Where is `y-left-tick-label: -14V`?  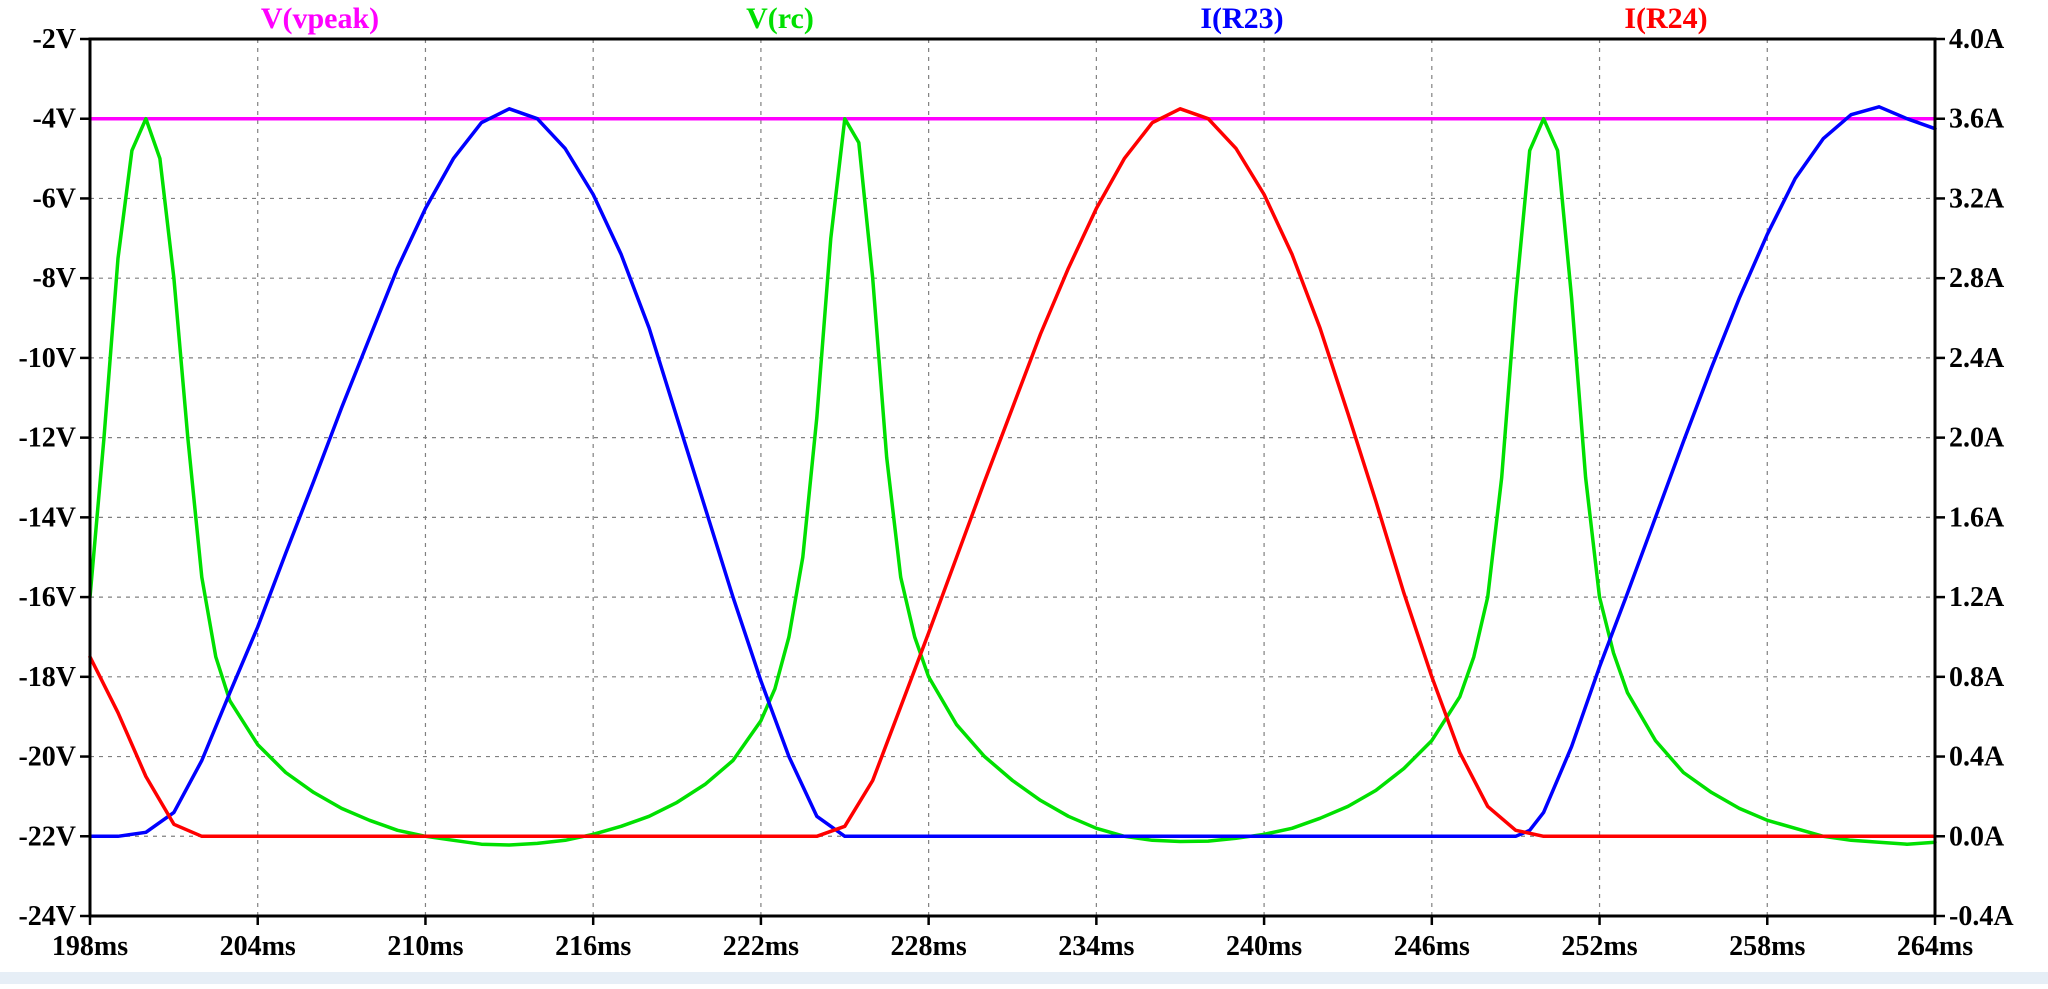 y-left-tick-label: -14V is located at coordinates (47, 517).